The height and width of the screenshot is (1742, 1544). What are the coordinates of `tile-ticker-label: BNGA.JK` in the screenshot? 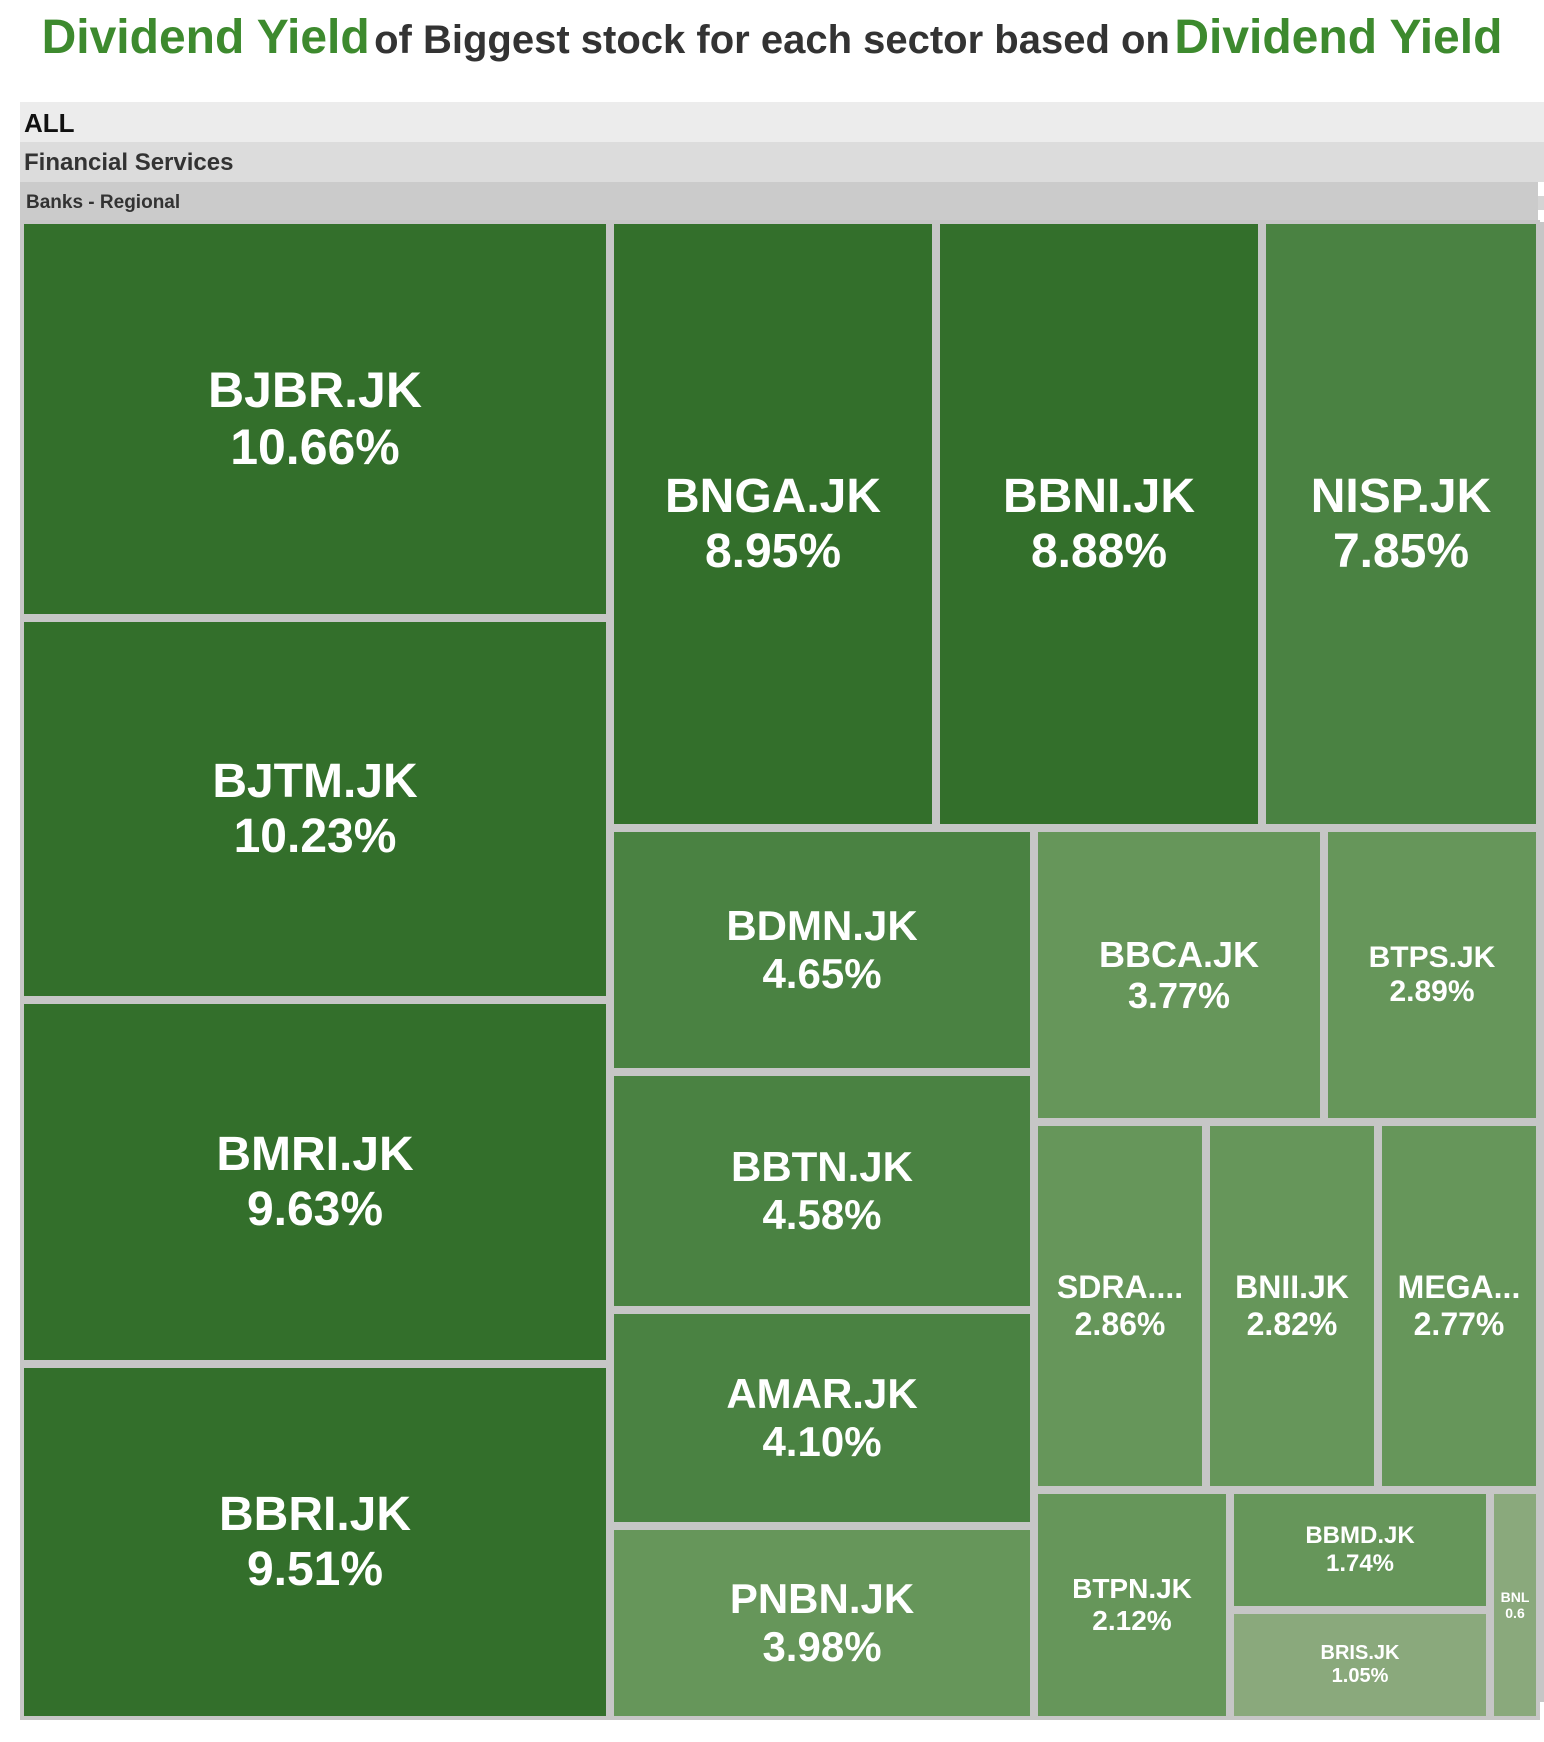 It's located at (773, 496).